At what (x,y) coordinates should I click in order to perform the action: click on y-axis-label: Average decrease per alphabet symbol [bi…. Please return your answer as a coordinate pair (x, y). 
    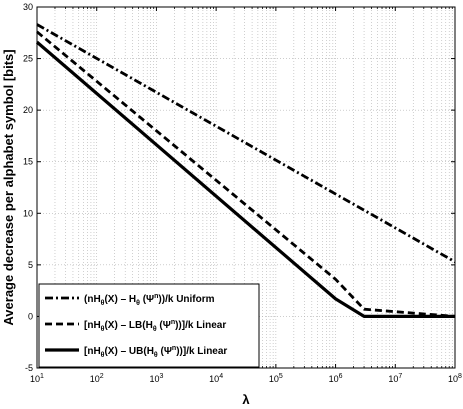
    Looking at the image, I should click on (8, 187).